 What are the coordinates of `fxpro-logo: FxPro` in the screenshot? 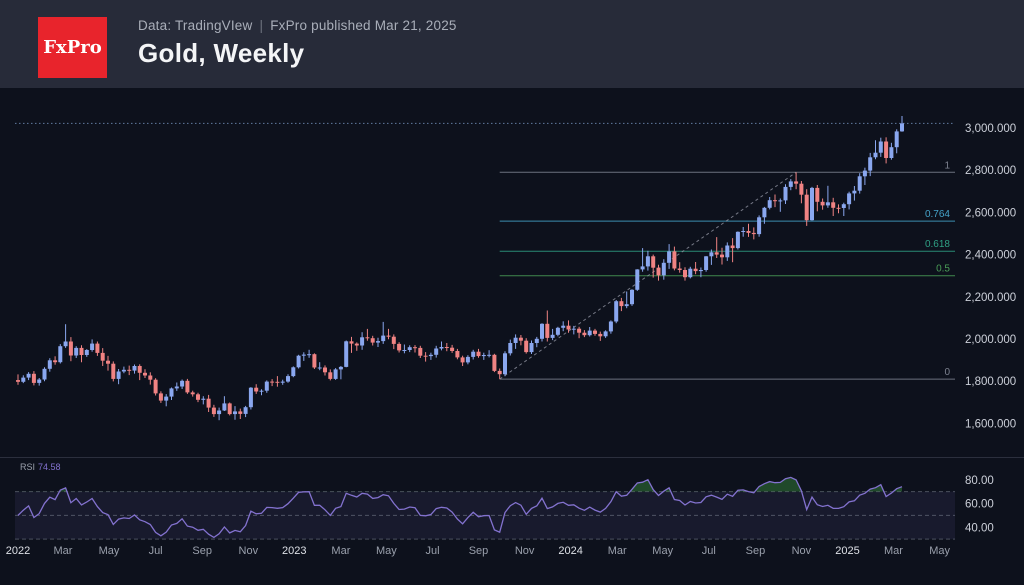 It's located at (72, 47).